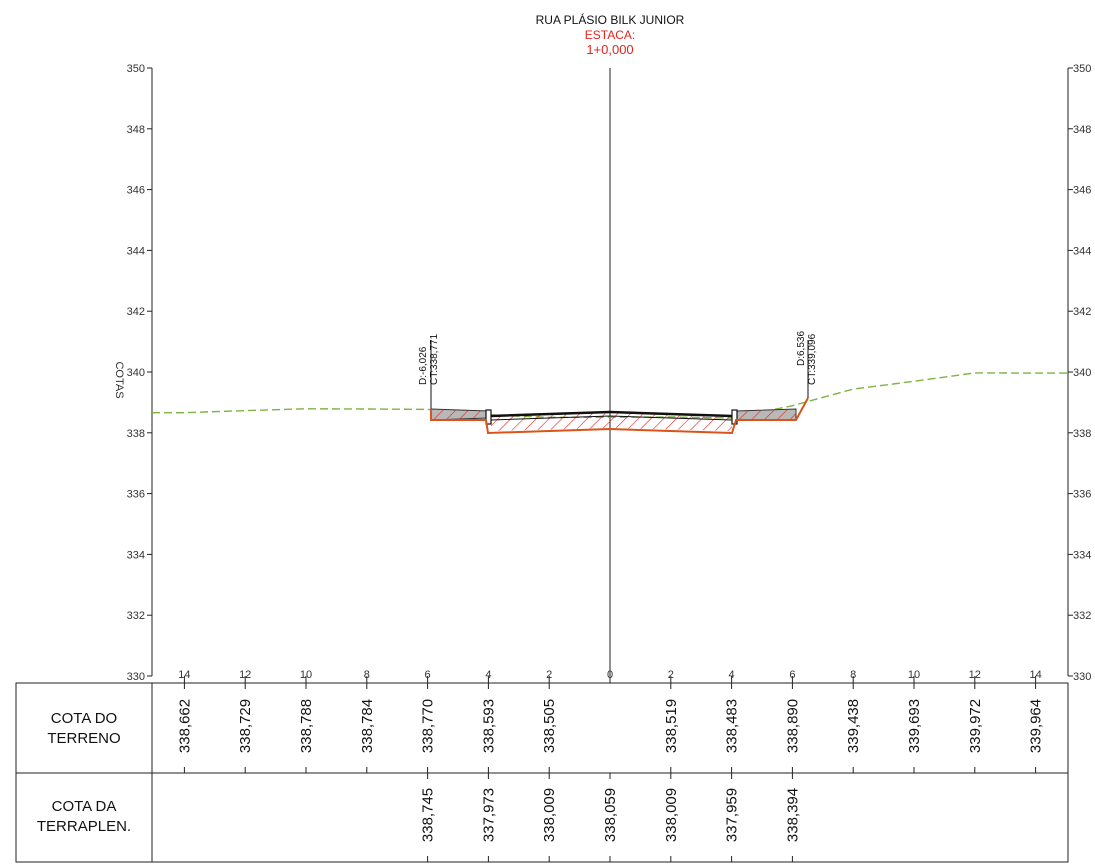 The width and height of the screenshot is (1095, 867). Describe the element at coordinates (136, 373) in the screenshot. I see `y-tick-label-left: 340` at that location.